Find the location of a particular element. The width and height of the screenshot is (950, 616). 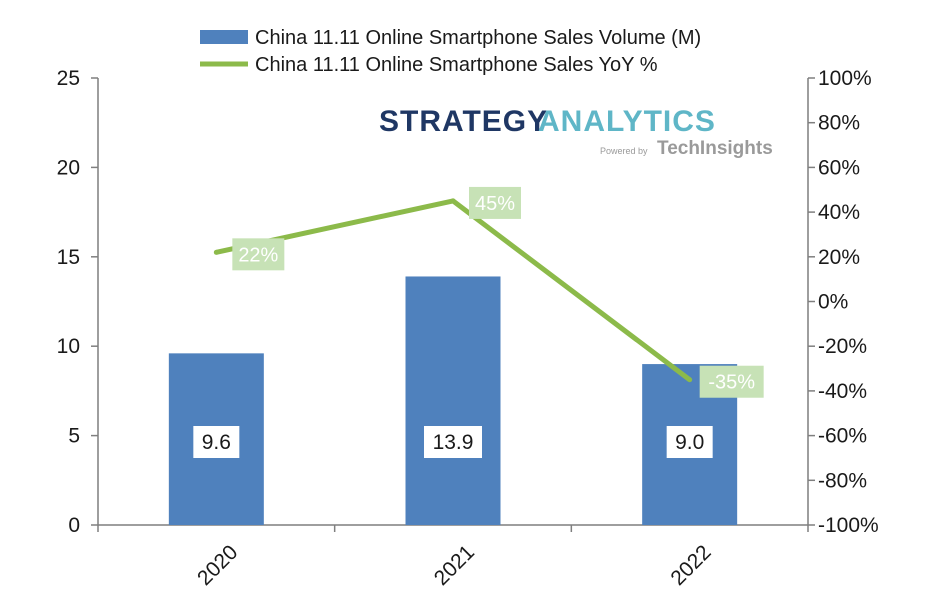

right-tick-label: 80% is located at coordinates (839, 123).